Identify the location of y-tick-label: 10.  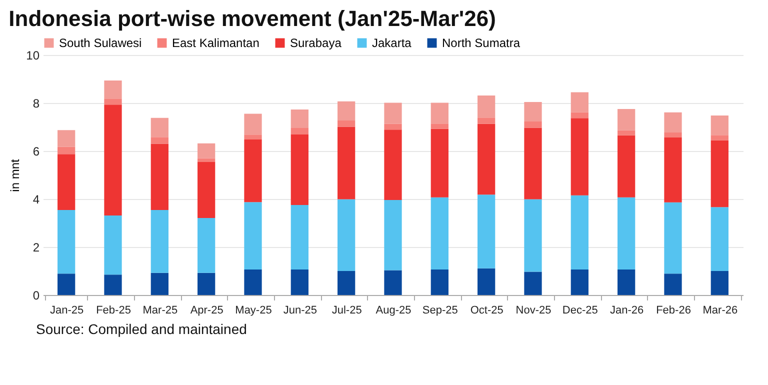
(33, 55).